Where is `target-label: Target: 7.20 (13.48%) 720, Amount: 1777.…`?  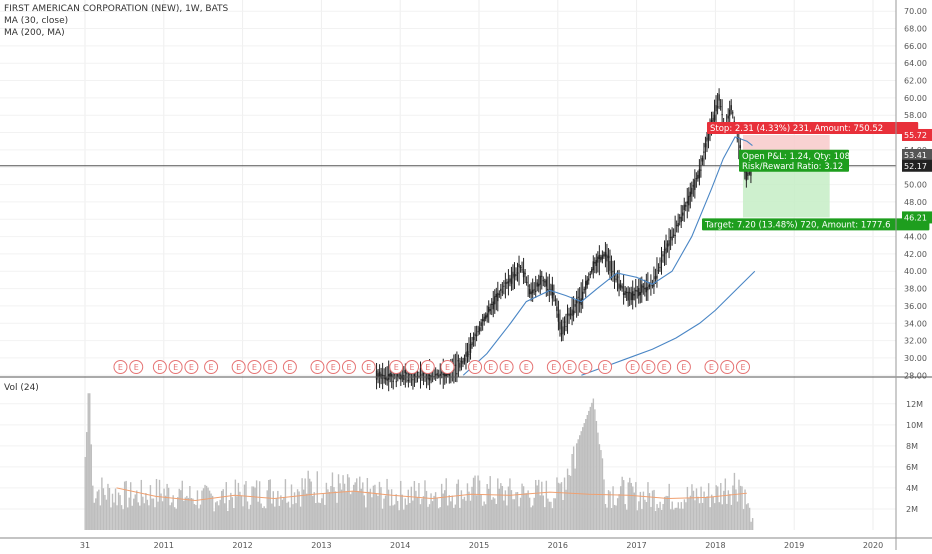
target-label: Target: 7.20 (13.48%) 720, Amount: 1777.… is located at coordinates (816, 224).